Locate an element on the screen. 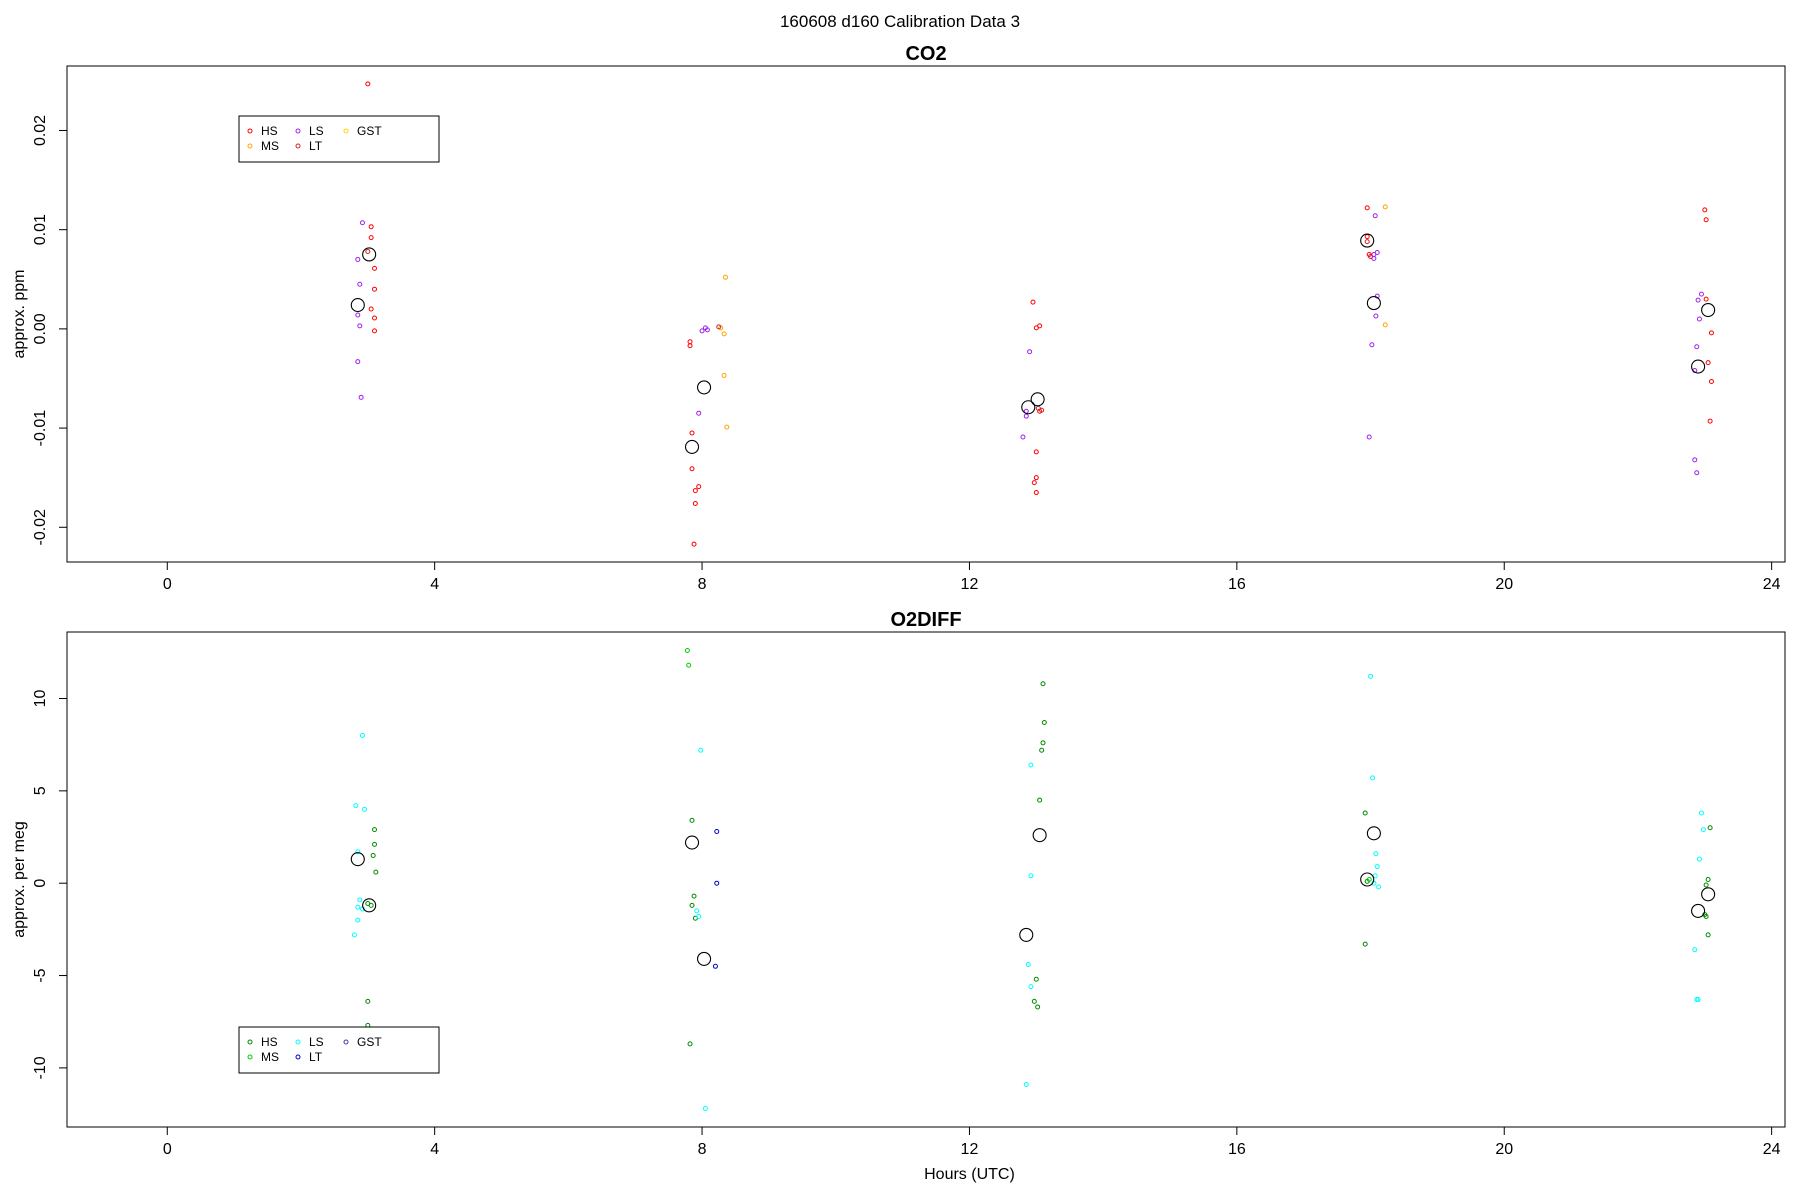 The image size is (1800, 1200). co2-y-tick-label: -0.02 is located at coordinates (40, 527).